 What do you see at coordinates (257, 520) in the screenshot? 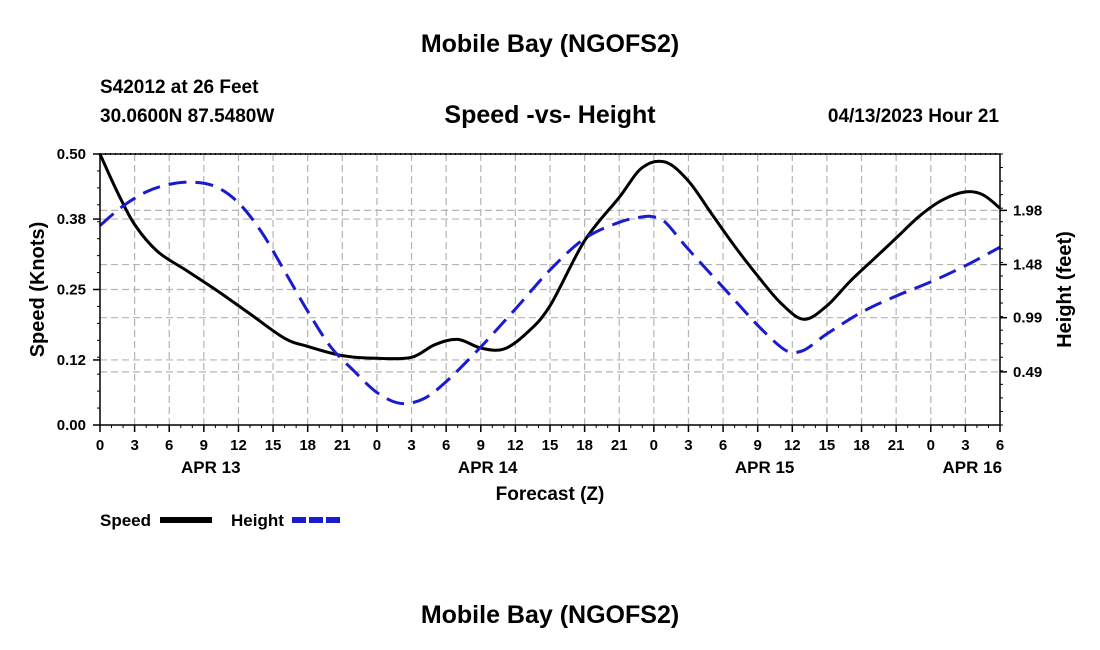
I see `legend-label-height: Height` at bounding box center [257, 520].